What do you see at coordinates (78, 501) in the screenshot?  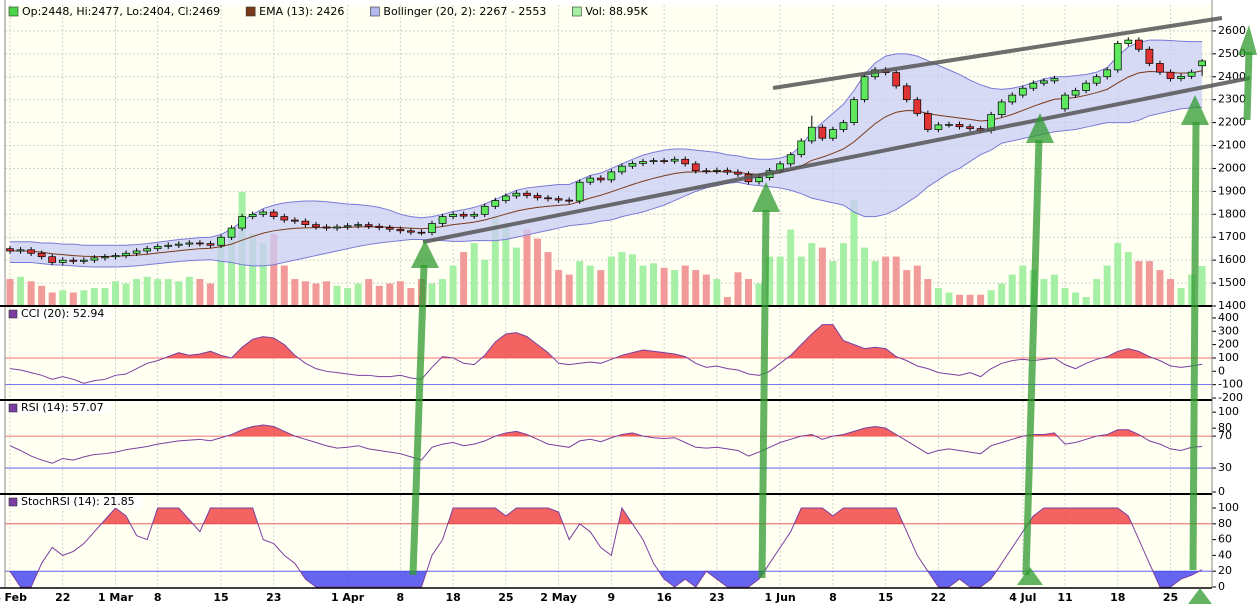 I see `legend-label: StochRSI (14): 21.85` at bounding box center [78, 501].